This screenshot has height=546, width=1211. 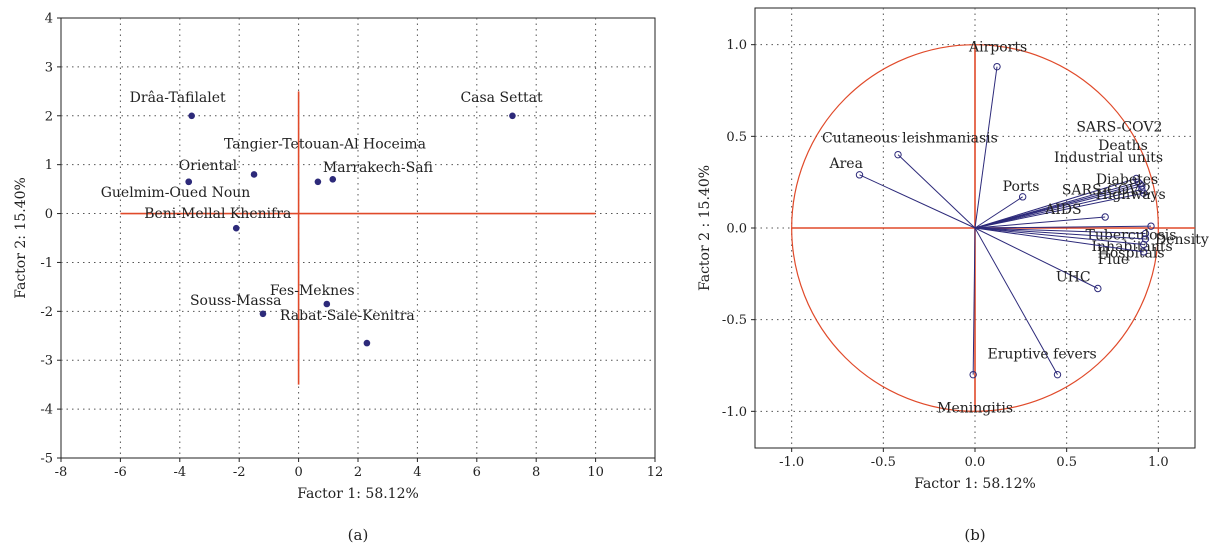 I want to click on x-tick-label: -0.5, so click(x=883, y=462).